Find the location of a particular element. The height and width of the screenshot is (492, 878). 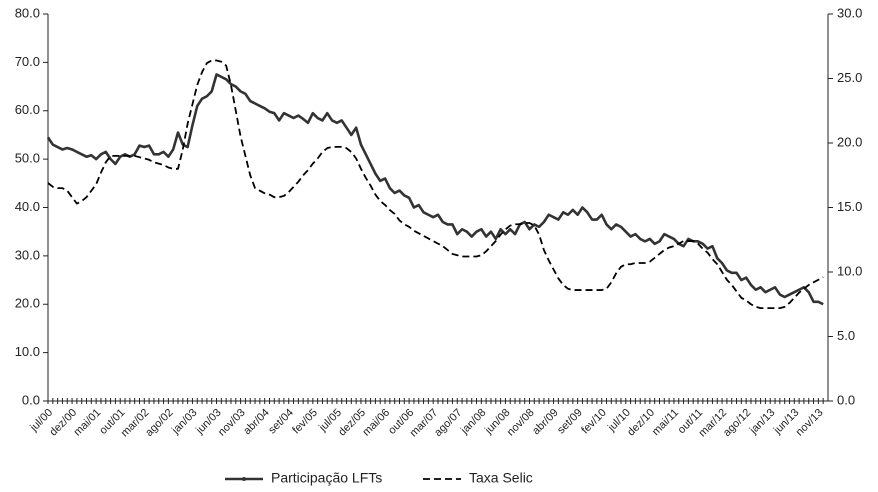

x-tick-label: set/09 is located at coordinates (570, 422).